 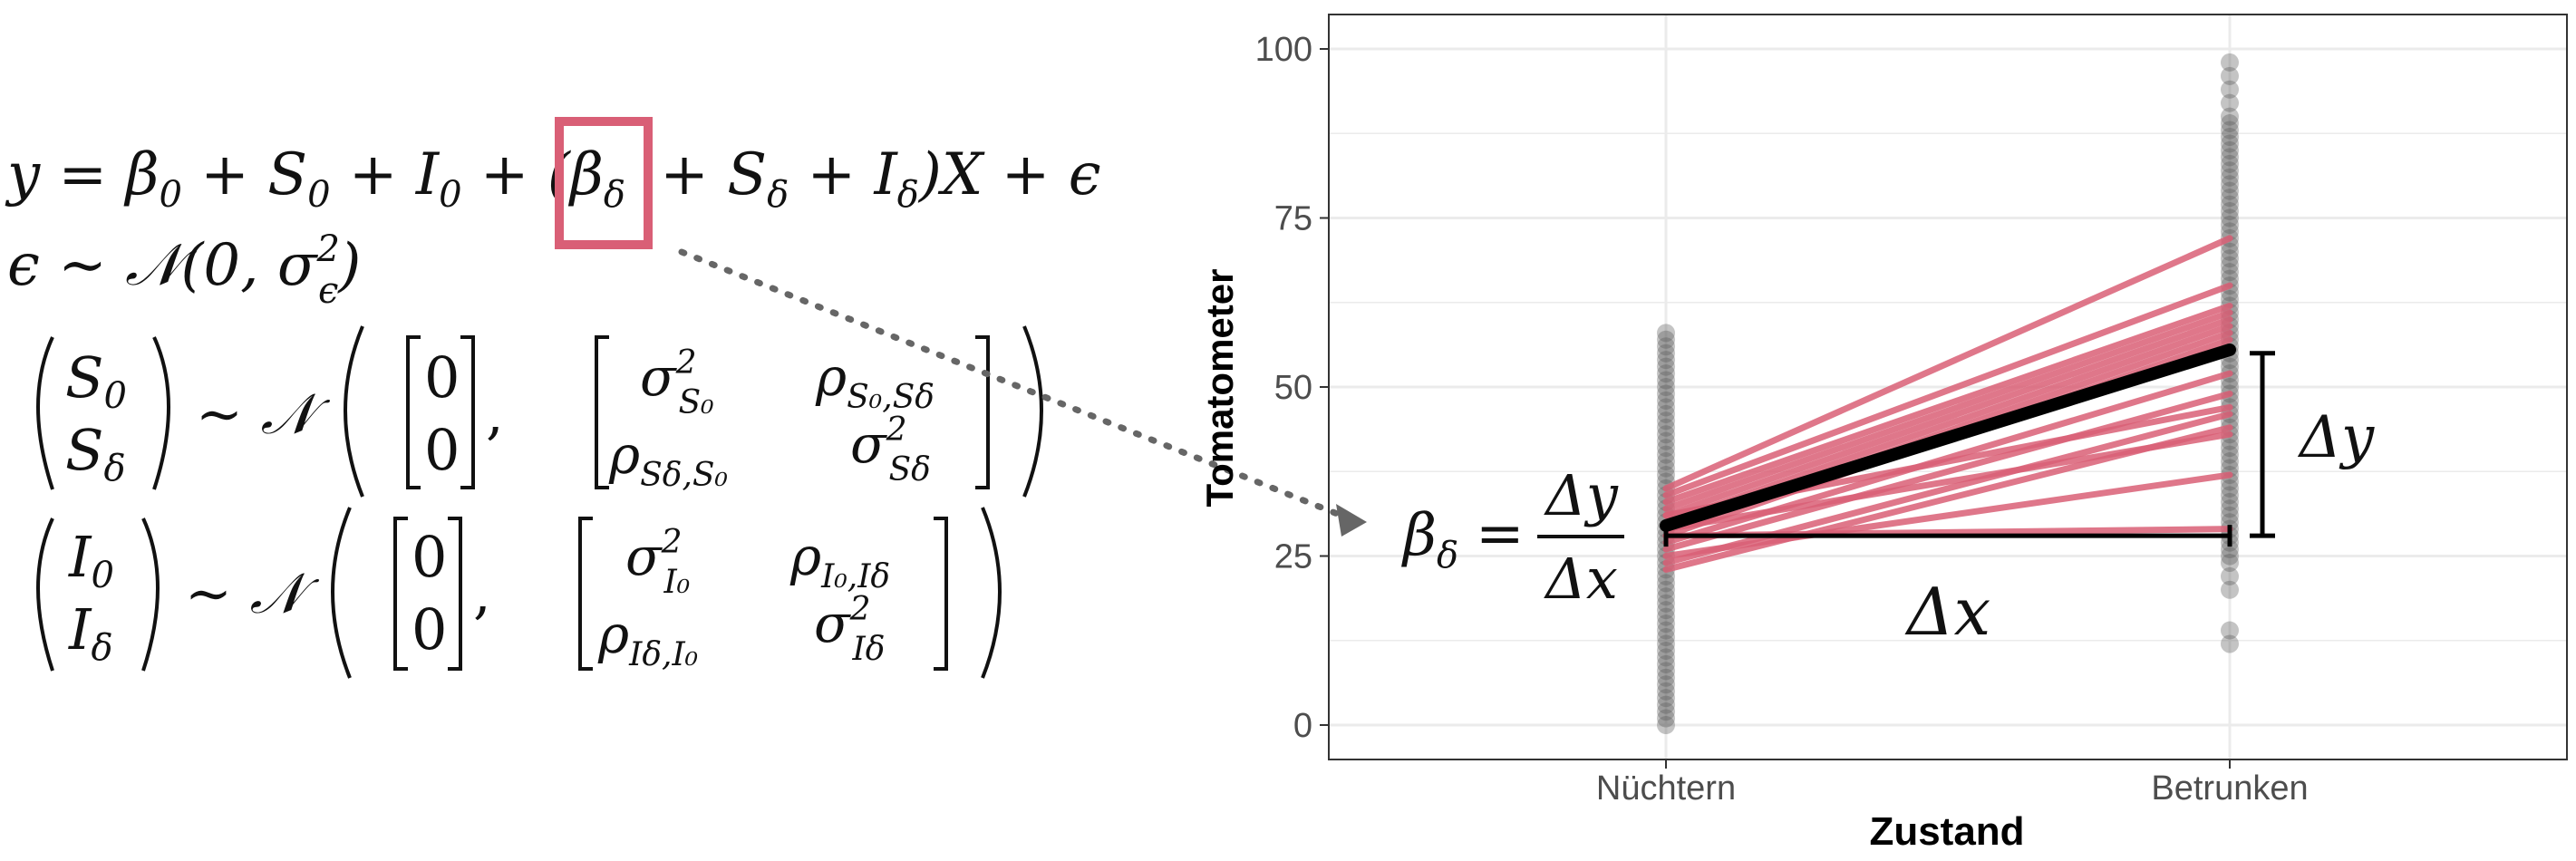 I want to click on vec-i-left-paren, so click(x=45, y=595).